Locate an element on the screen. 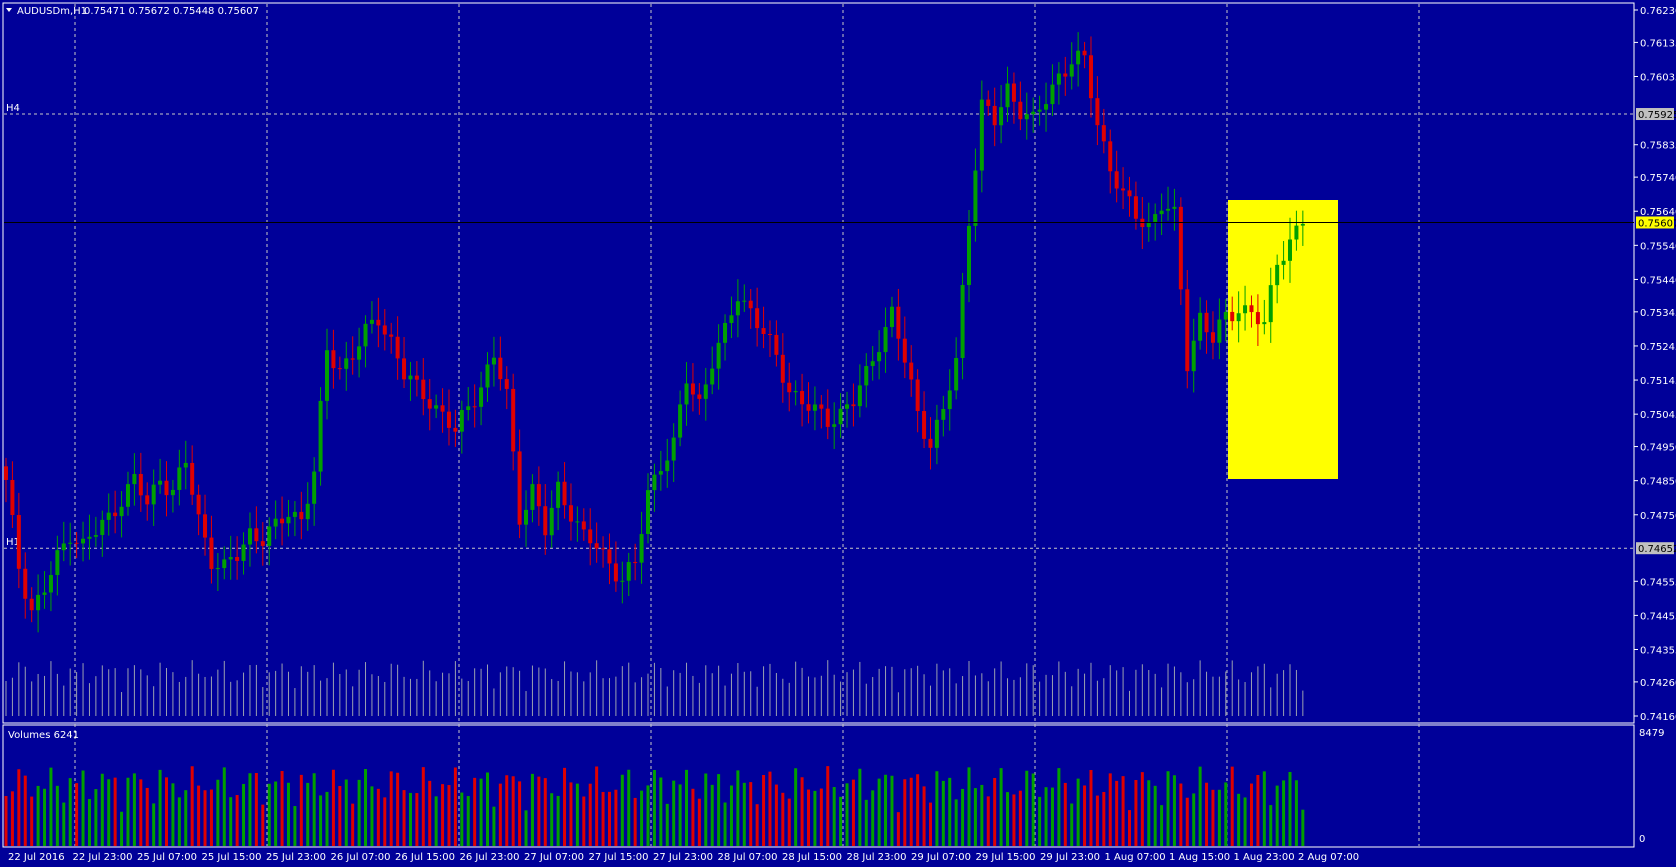 The width and height of the screenshot is (1676, 867). x-tick-label: 26 Jul 15:00 is located at coordinates (425, 857).